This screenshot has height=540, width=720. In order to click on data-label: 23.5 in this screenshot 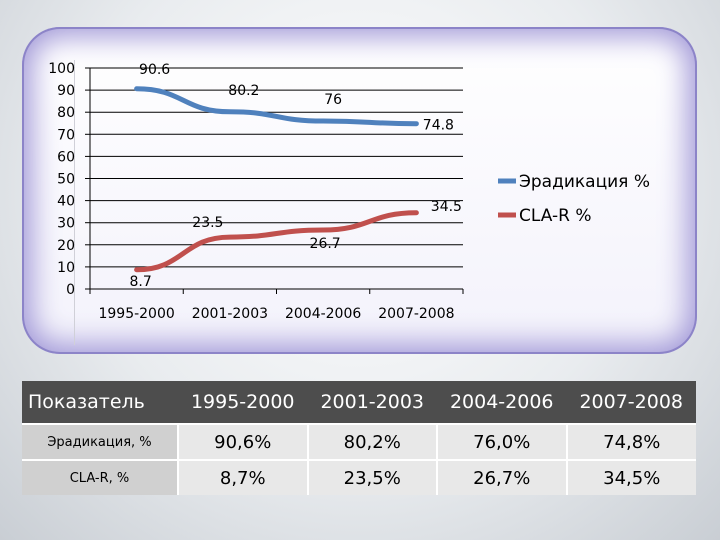, I will do `click(207, 223)`.